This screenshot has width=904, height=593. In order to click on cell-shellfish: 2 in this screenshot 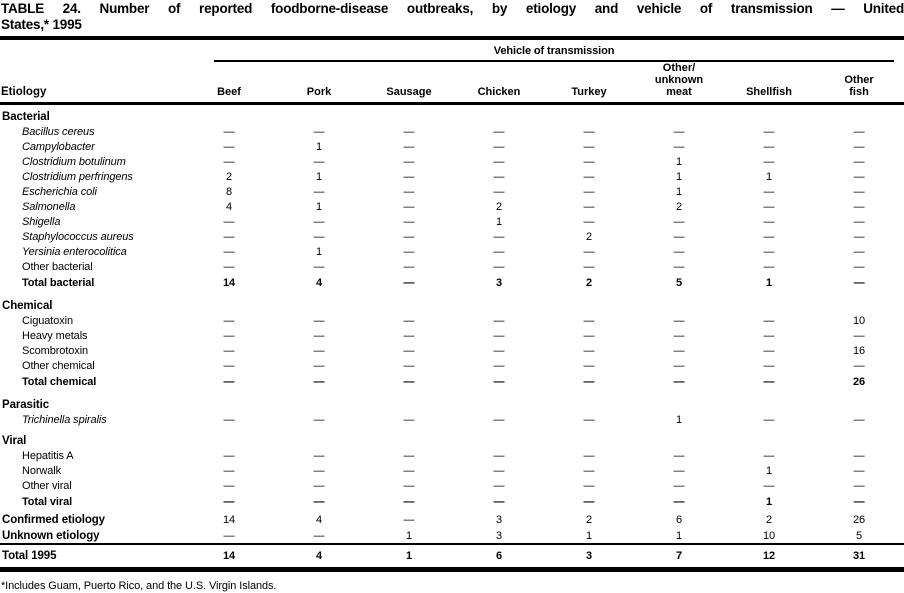, I will do `click(769, 520)`.